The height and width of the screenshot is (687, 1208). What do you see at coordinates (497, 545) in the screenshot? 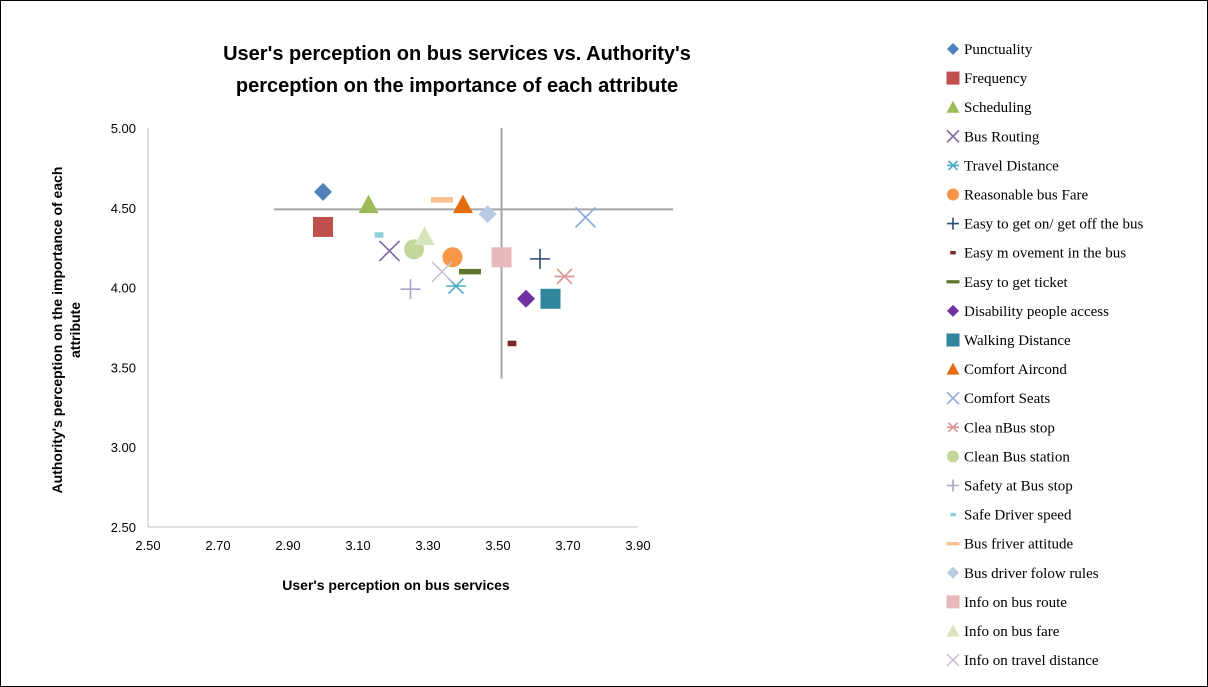
I see `x-tick-label: 3.50` at bounding box center [497, 545].